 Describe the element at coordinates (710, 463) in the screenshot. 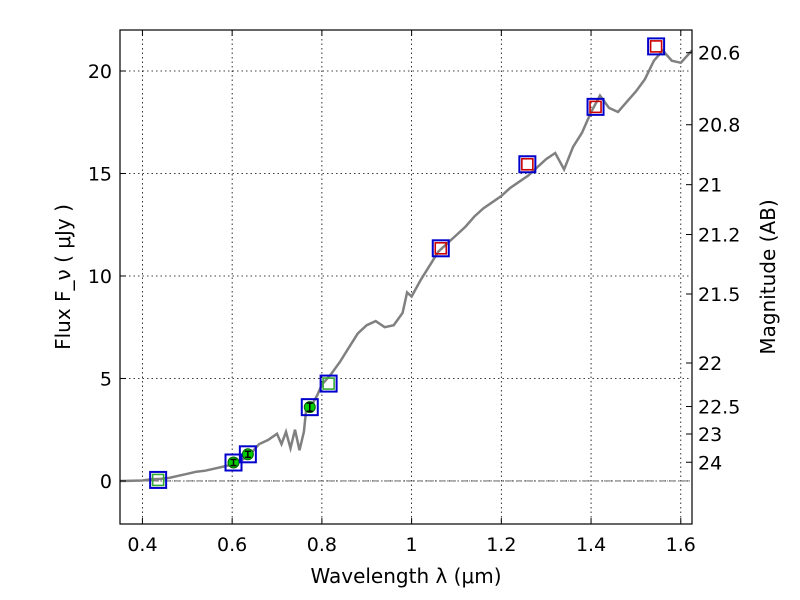

I see `right-tick-label: 24` at that location.